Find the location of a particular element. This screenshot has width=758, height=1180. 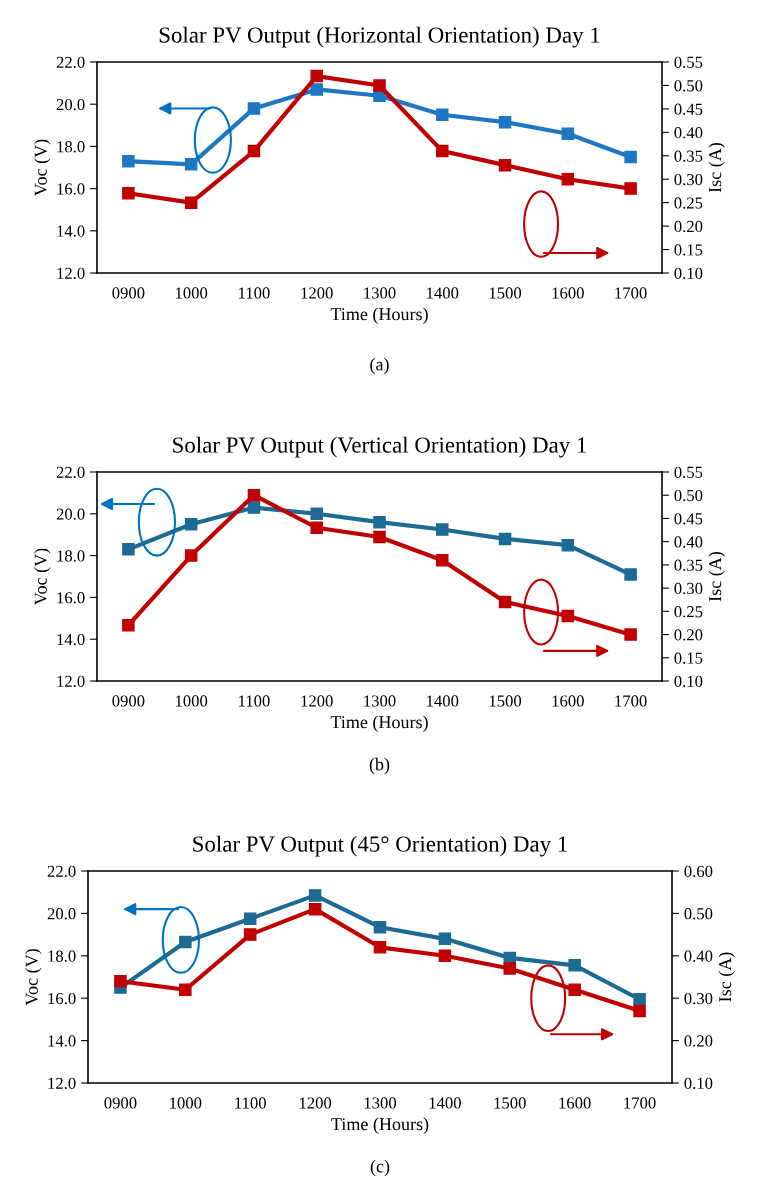

x-tick-label: 1500 is located at coordinates (505, 293).